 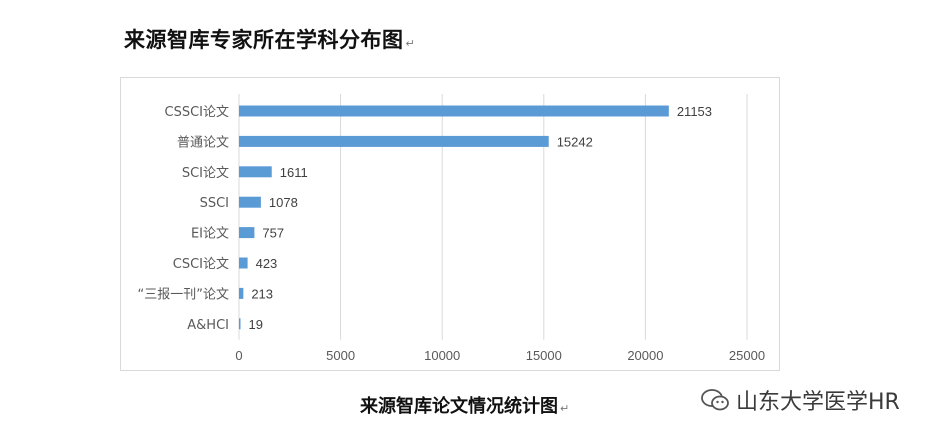 What do you see at coordinates (183, 294) in the screenshot?
I see `category-label: “三报一刊”论文` at bounding box center [183, 294].